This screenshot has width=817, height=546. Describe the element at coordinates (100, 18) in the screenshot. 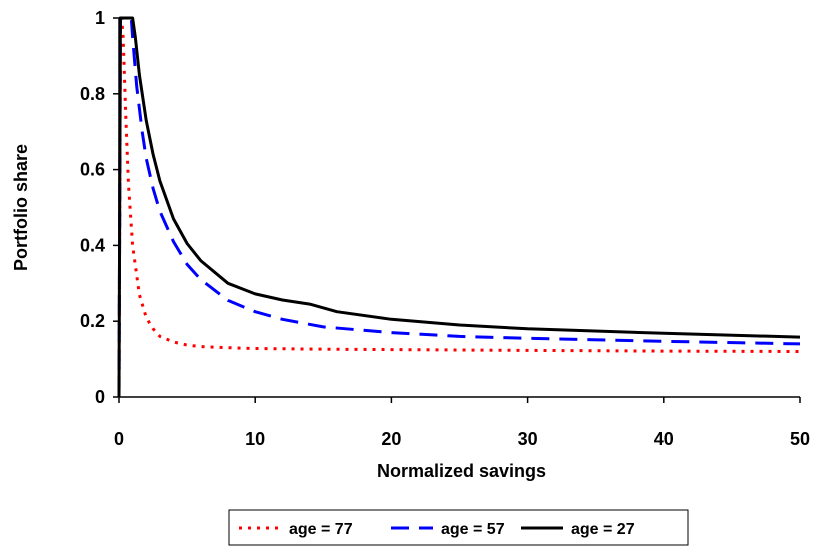

I see `y-tick-label: 1` at that location.